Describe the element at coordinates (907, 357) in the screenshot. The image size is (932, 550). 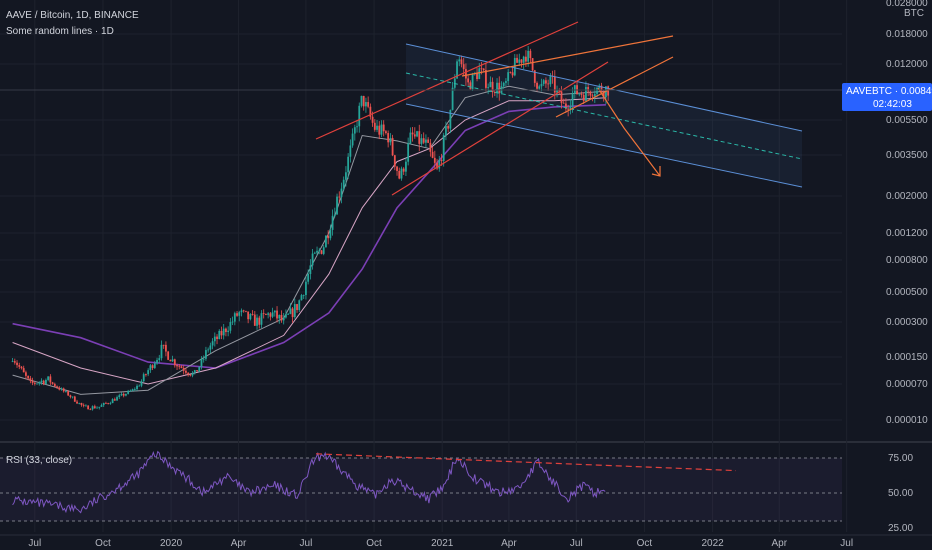
I see `y-tick-label: 0.000150` at that location.